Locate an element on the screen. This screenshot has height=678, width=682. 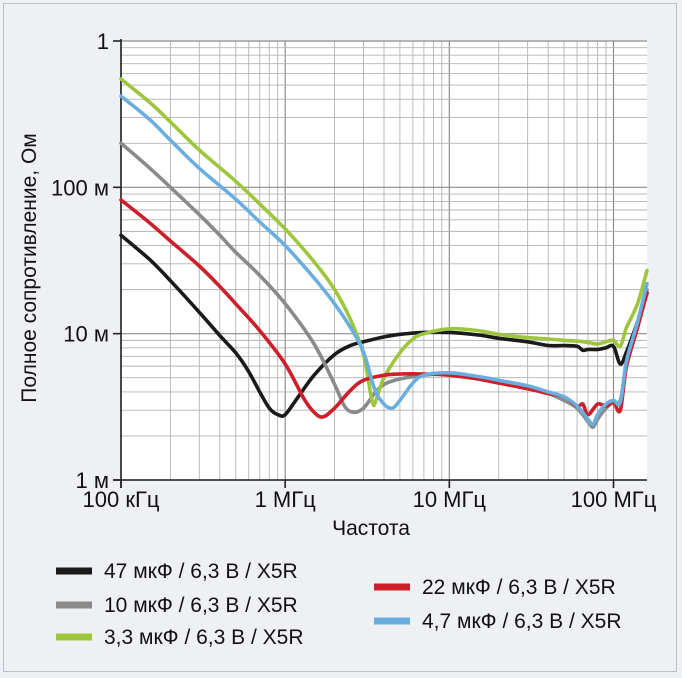
x-tick-label: 100 МГц is located at coordinates (614, 499).